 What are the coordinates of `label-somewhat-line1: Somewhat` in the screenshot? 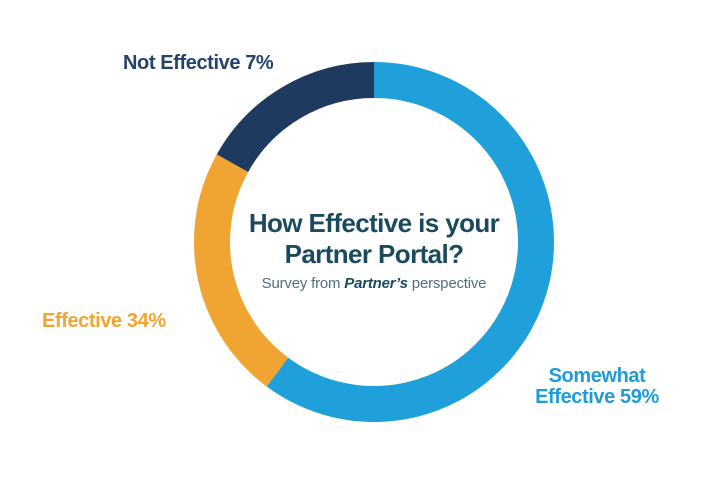 It's located at (597, 376).